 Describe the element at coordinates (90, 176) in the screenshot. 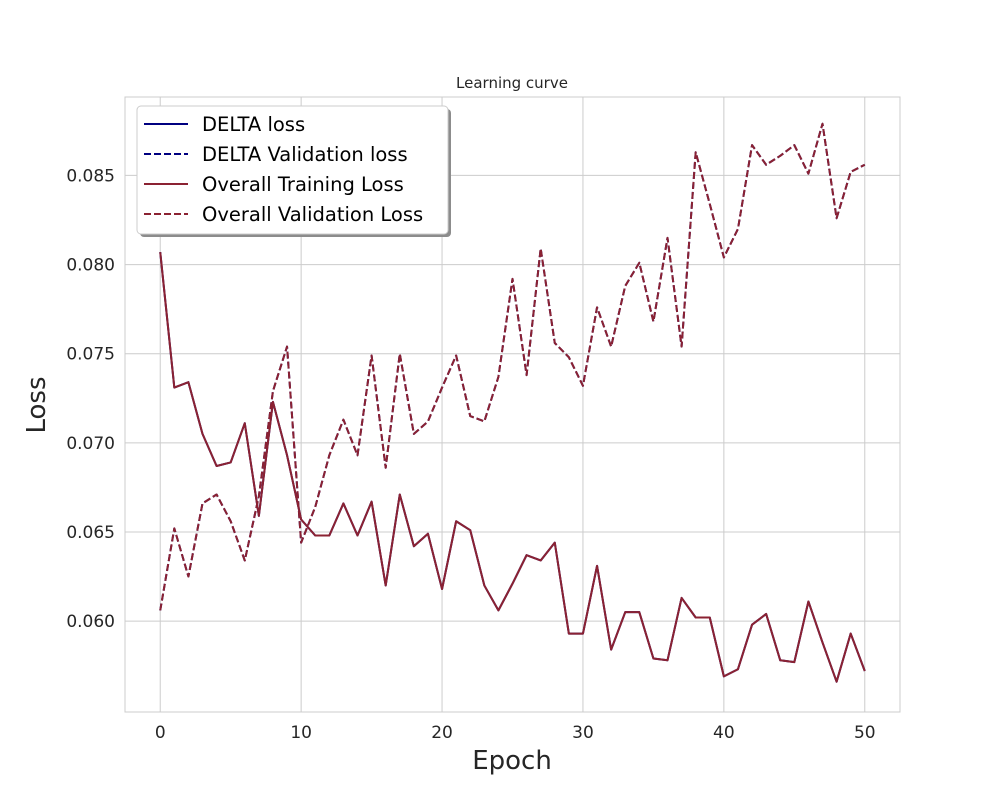

I see `y-tick-label: 0.085` at that location.